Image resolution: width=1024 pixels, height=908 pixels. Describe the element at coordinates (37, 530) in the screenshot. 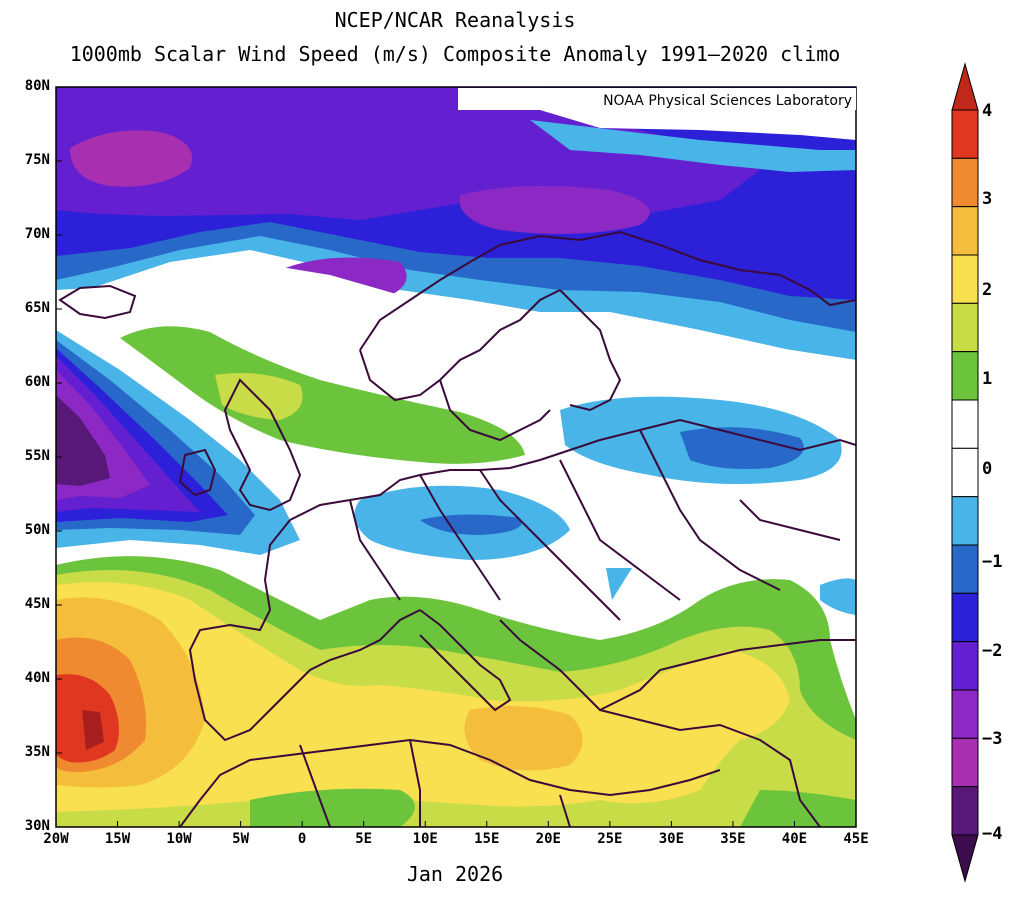

I see `lat-tick-label: 50N` at that location.